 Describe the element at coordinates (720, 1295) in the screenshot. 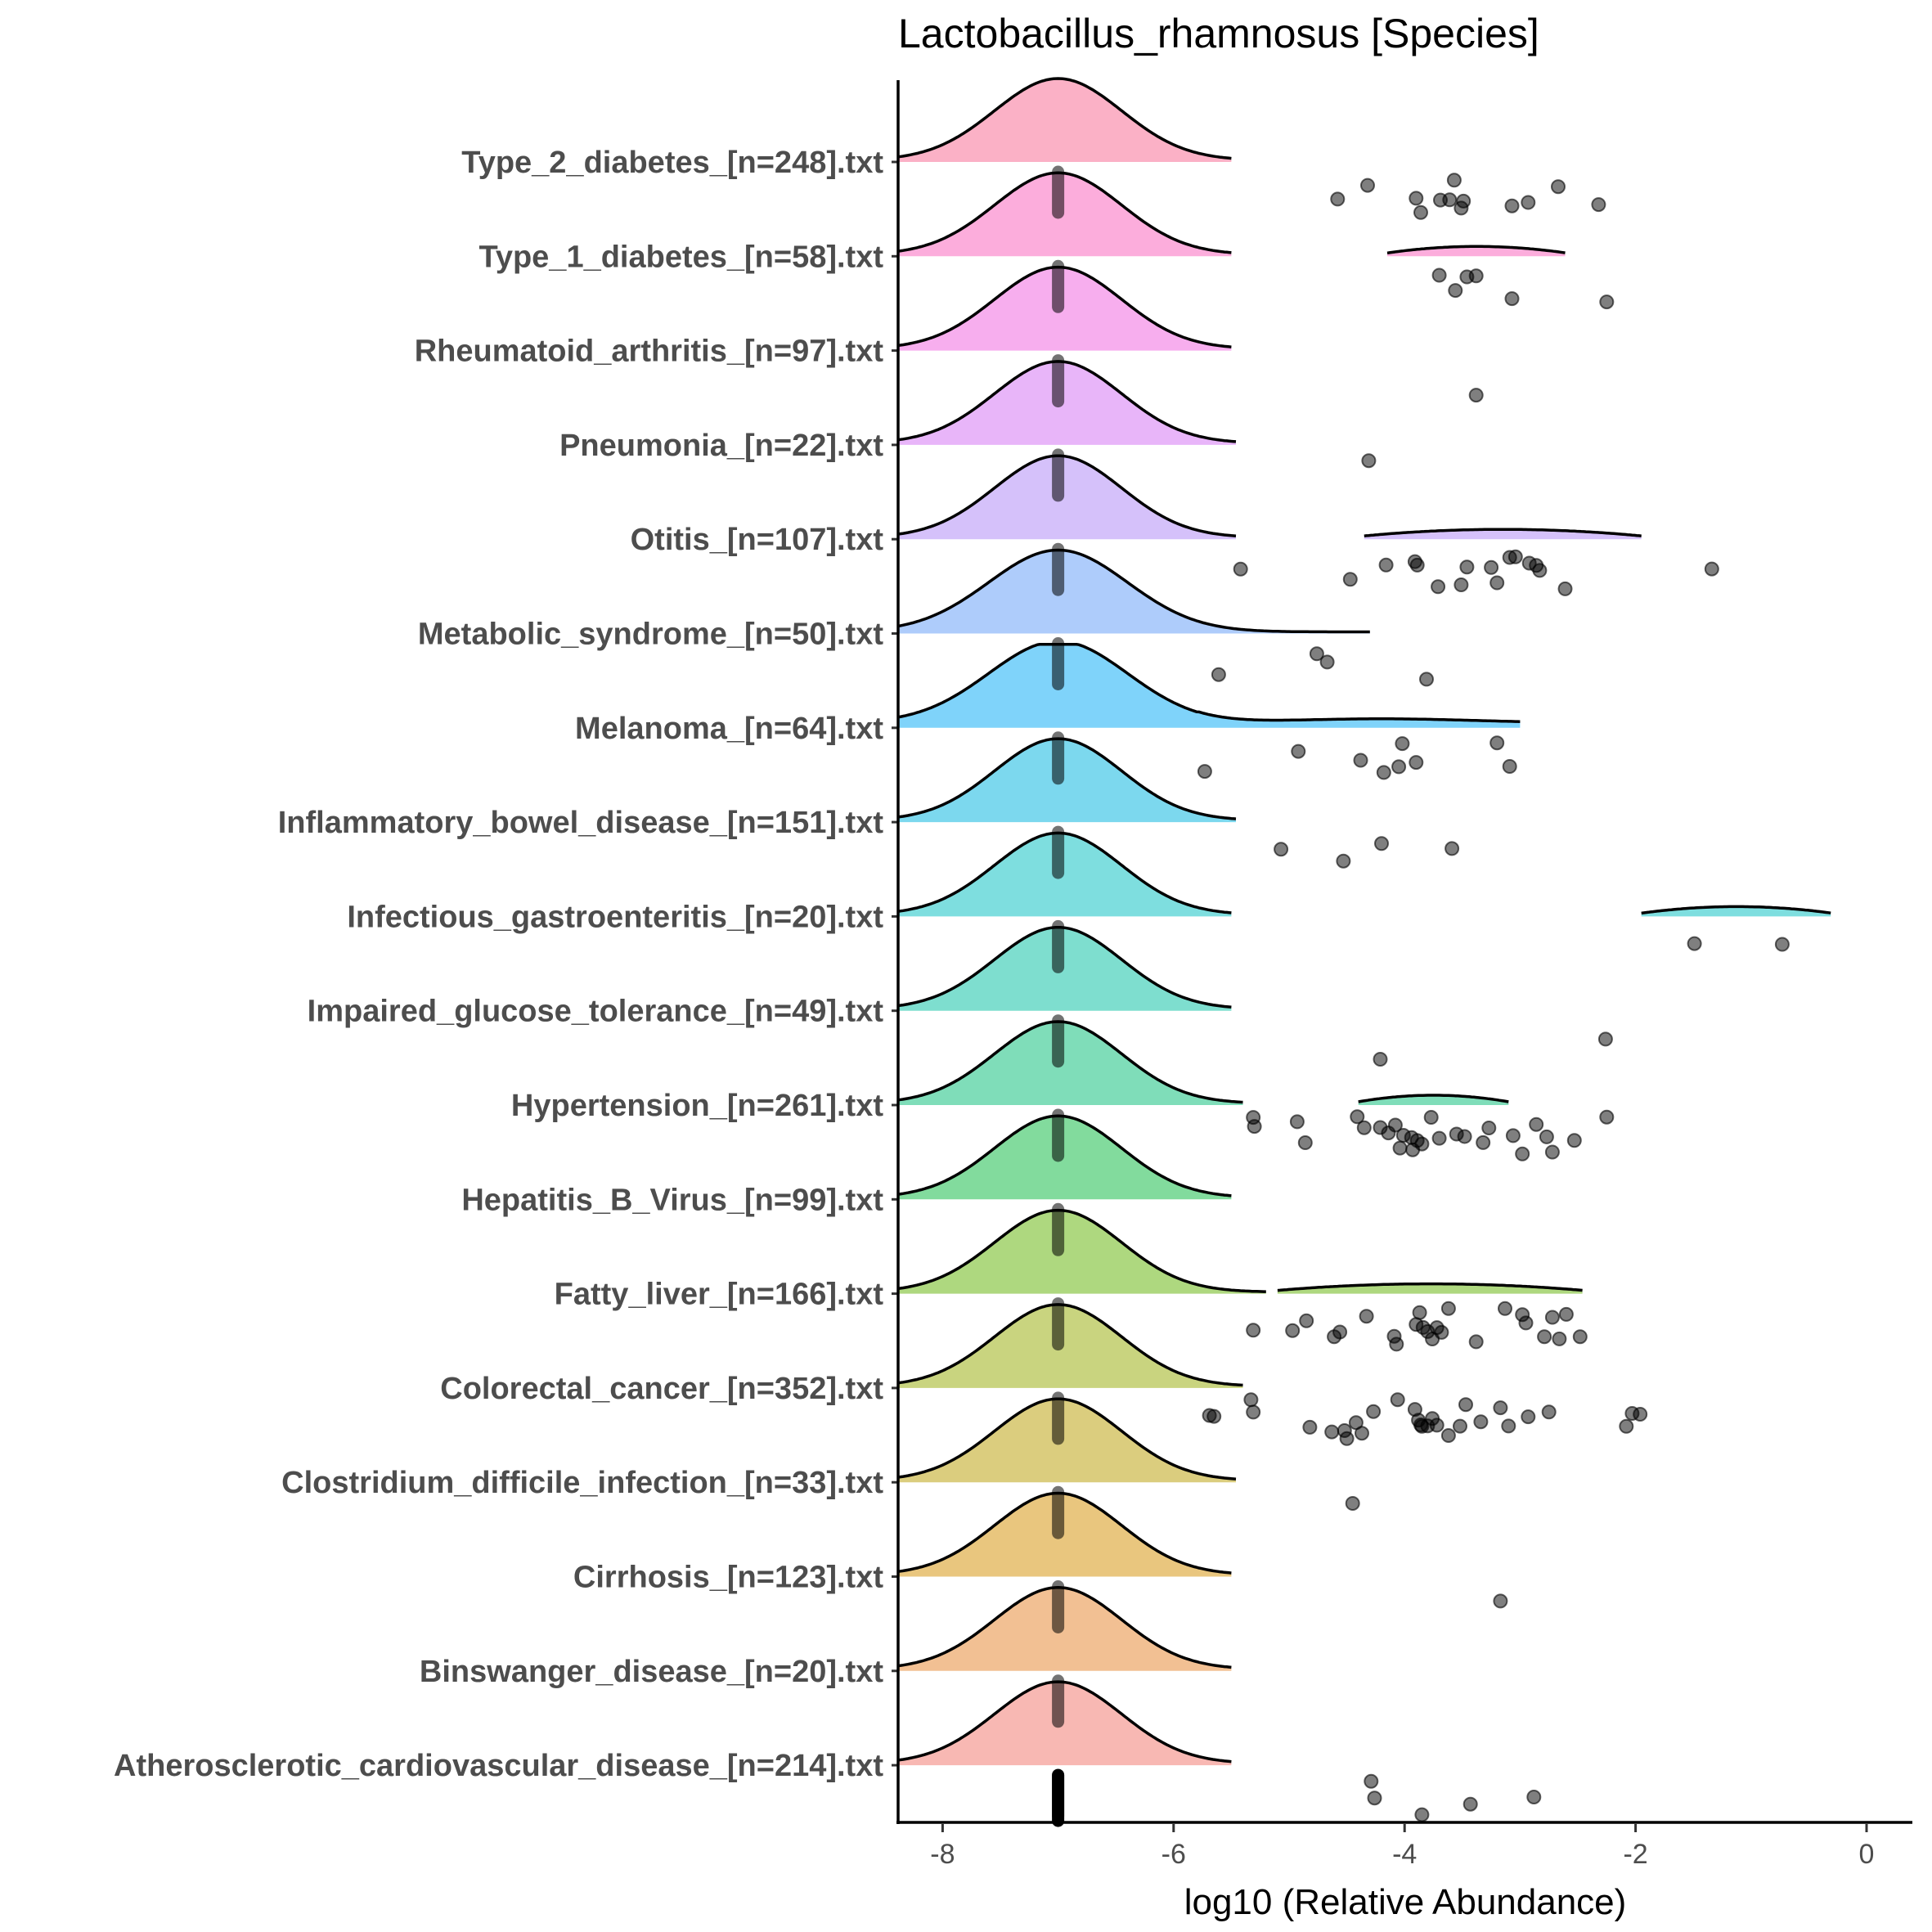

I see `y-tick-label: Fatty_liver_[n=166].txt` at that location.